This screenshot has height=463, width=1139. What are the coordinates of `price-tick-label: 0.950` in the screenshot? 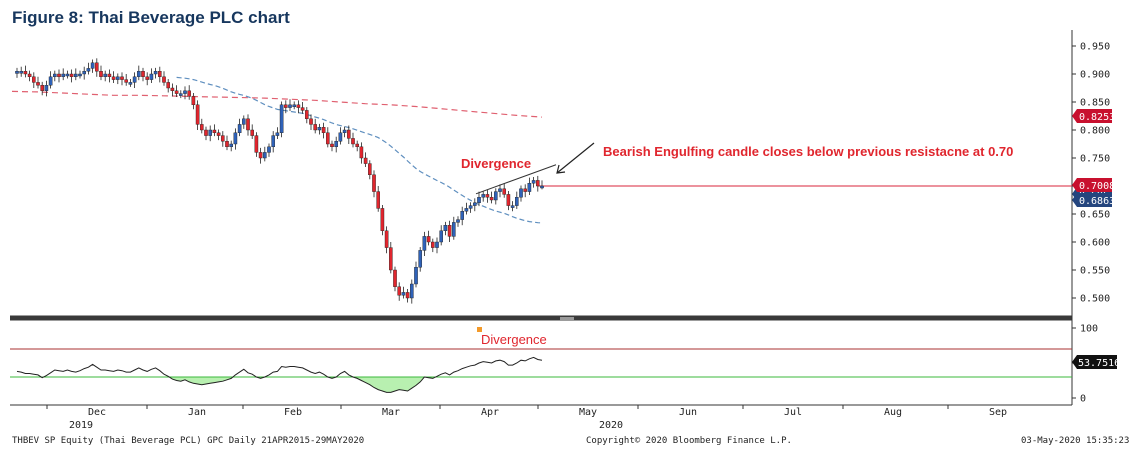 It's located at (1095, 47).